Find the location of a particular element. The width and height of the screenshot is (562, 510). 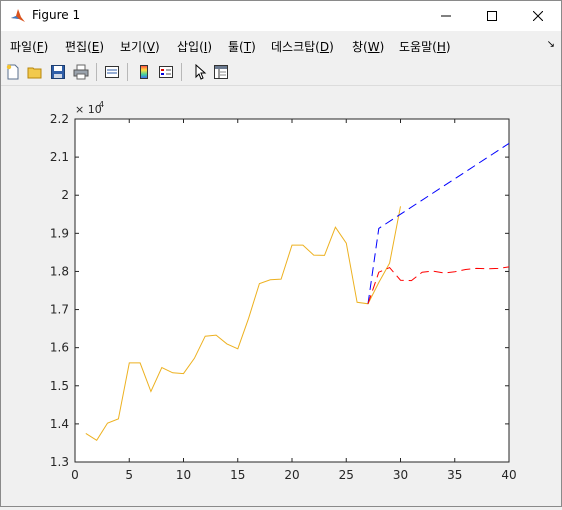

maximize-button is located at coordinates (492, 16).